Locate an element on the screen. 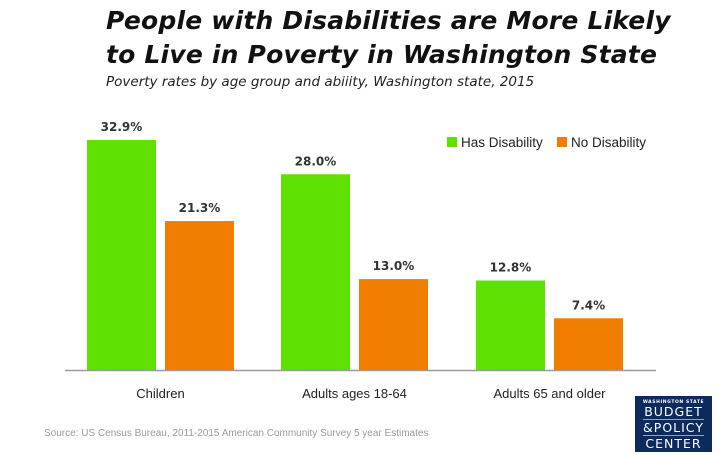 Image resolution: width=720 pixels, height=455 pixels. legend-swatch-no-disability is located at coordinates (562, 142).